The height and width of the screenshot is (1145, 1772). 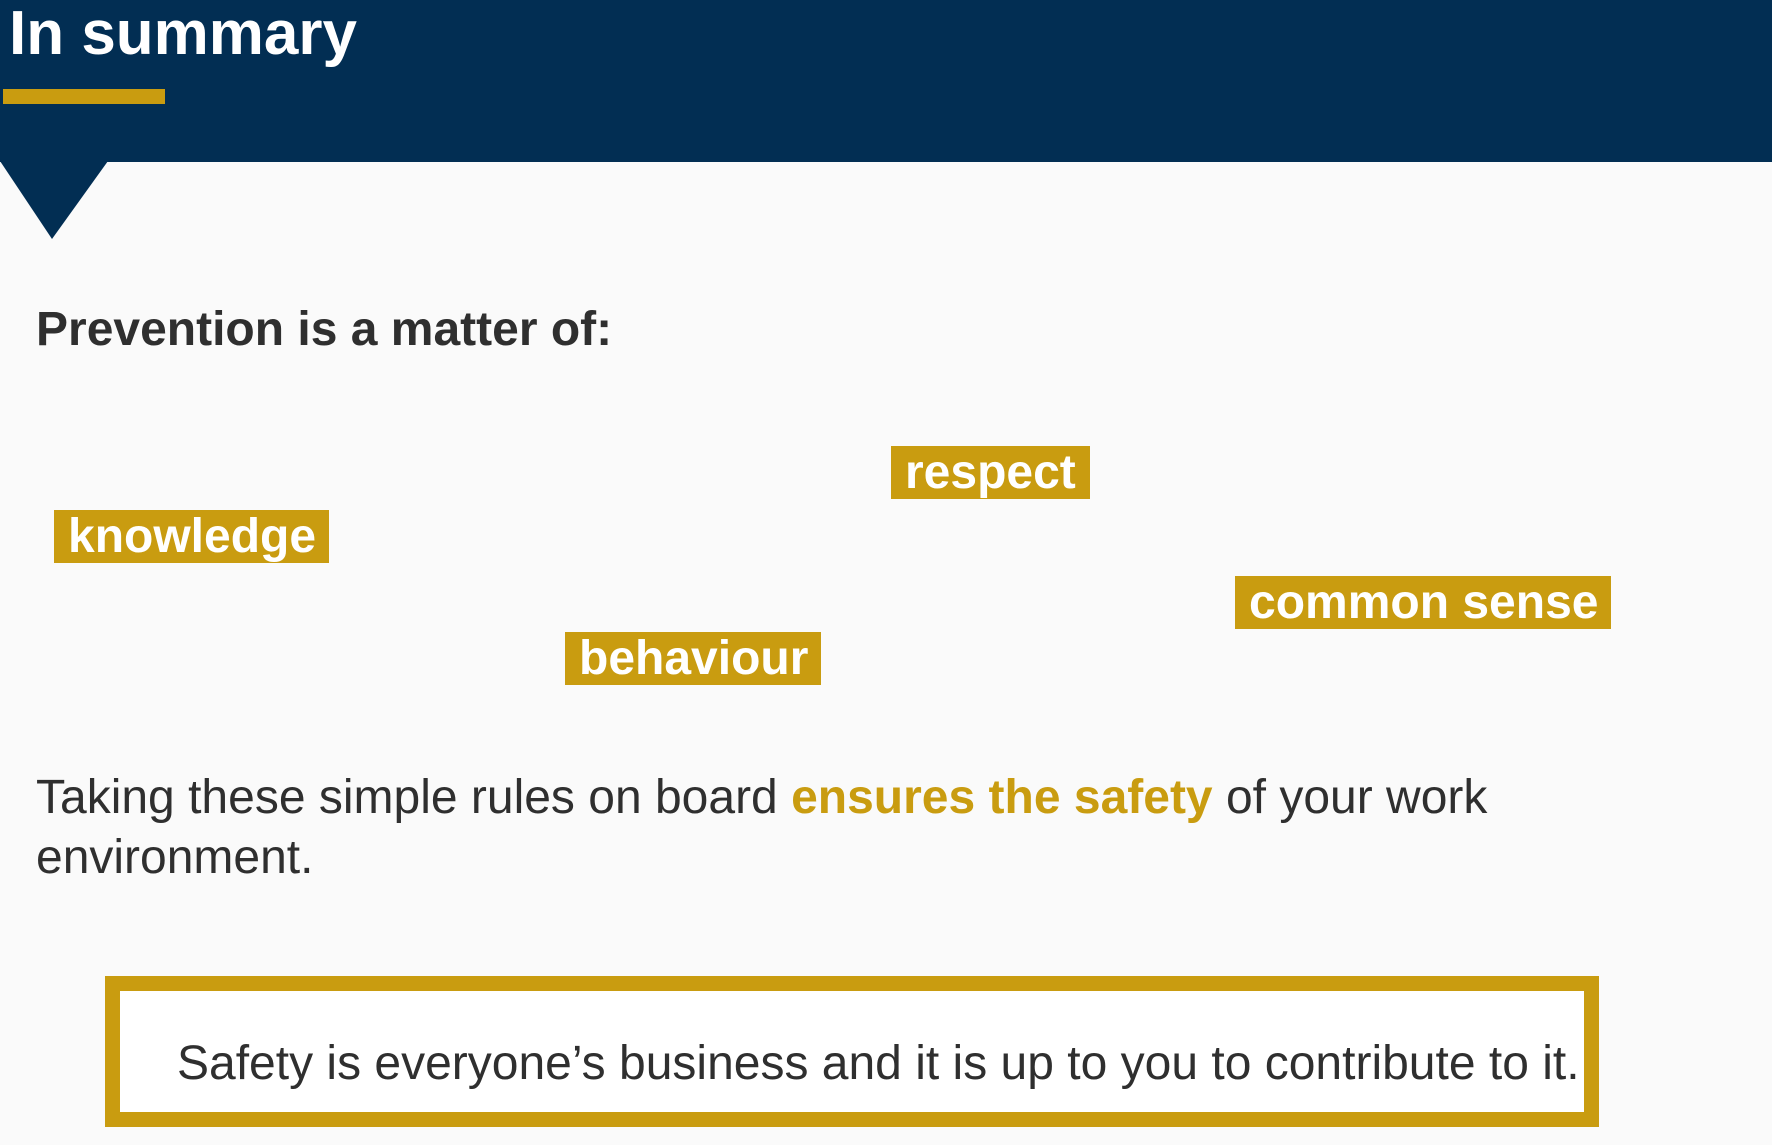 I want to click on tag-behaviour: behaviour, so click(x=693, y=658).